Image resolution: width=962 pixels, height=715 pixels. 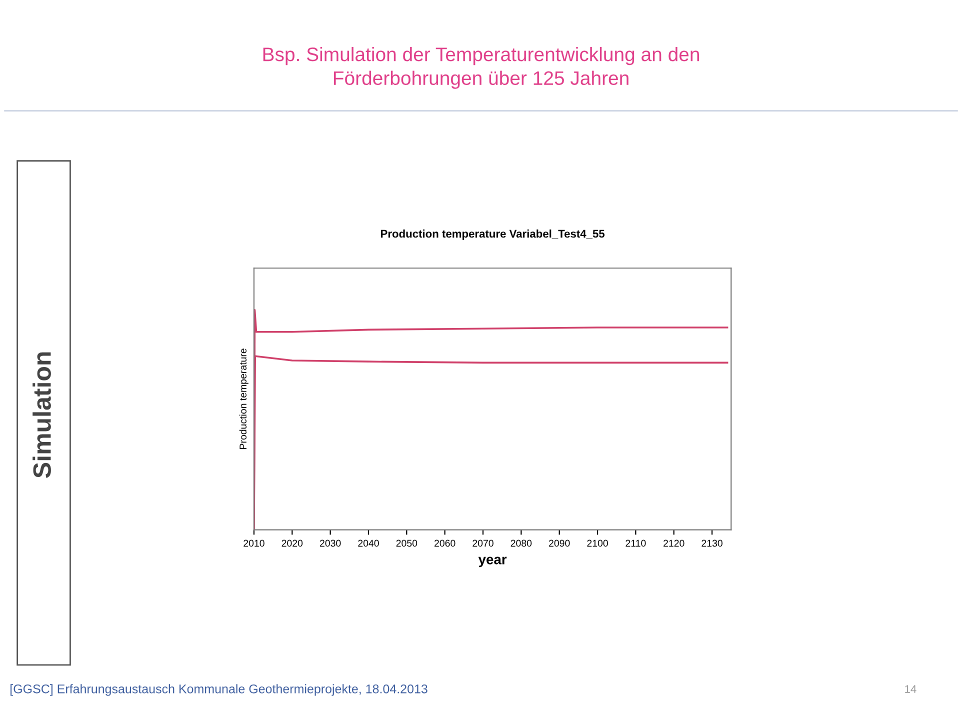 What do you see at coordinates (636, 543) in the screenshot?
I see `x-tick-label: 2110` at bounding box center [636, 543].